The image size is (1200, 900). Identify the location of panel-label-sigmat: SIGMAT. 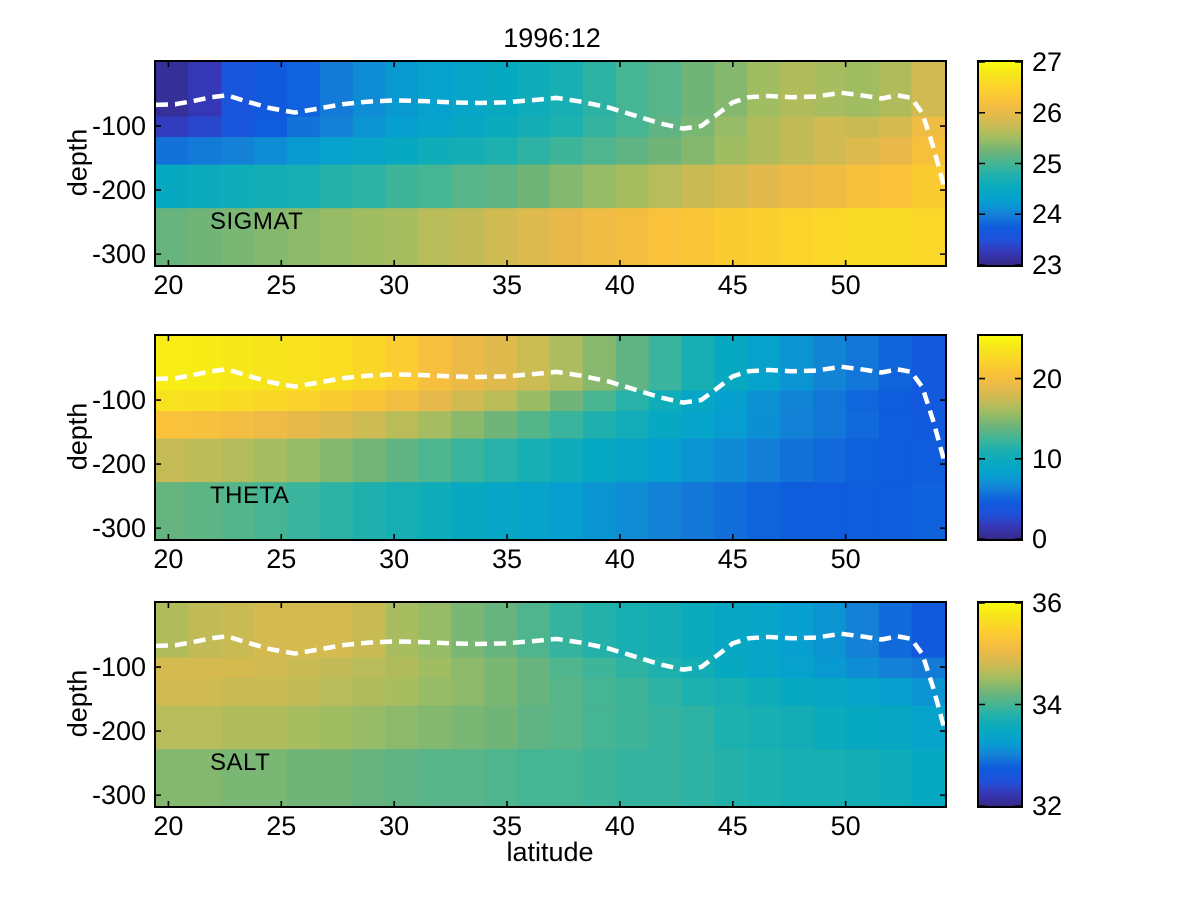
(257, 221).